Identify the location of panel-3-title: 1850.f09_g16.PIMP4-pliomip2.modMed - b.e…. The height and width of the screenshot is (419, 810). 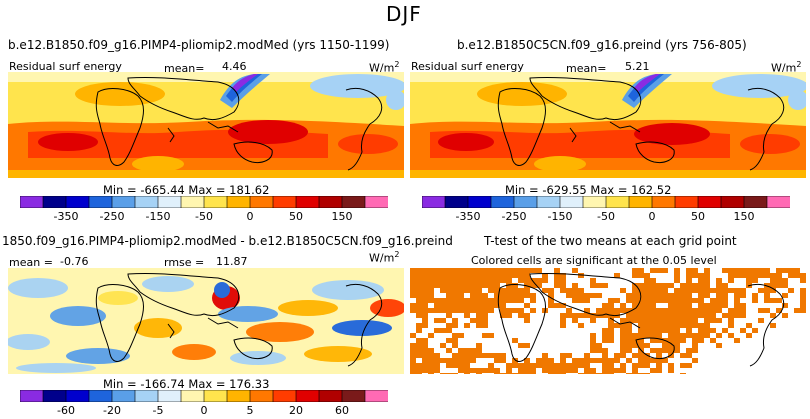
(227, 241).